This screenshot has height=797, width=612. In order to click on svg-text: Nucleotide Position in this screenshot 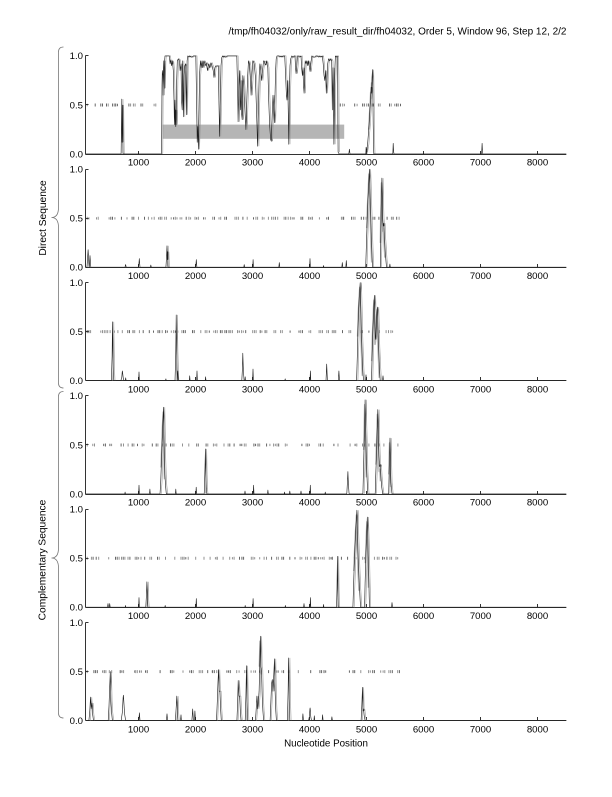, I will do `click(326, 744)`.